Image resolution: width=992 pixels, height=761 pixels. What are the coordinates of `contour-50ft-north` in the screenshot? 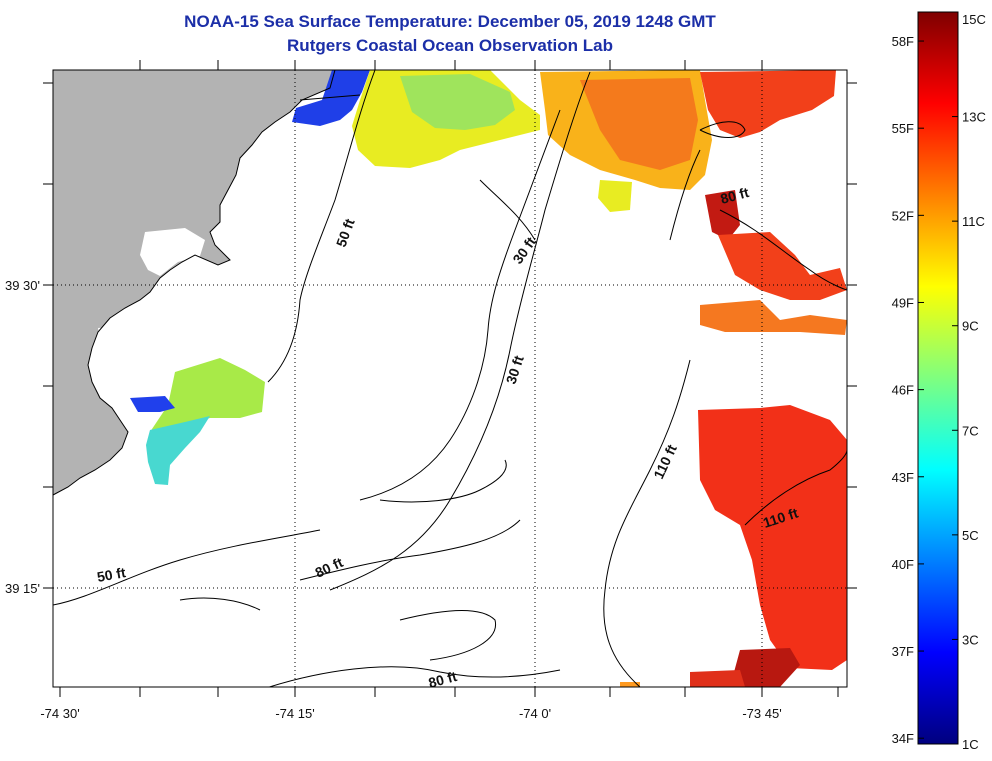 It's located at (321, 226).